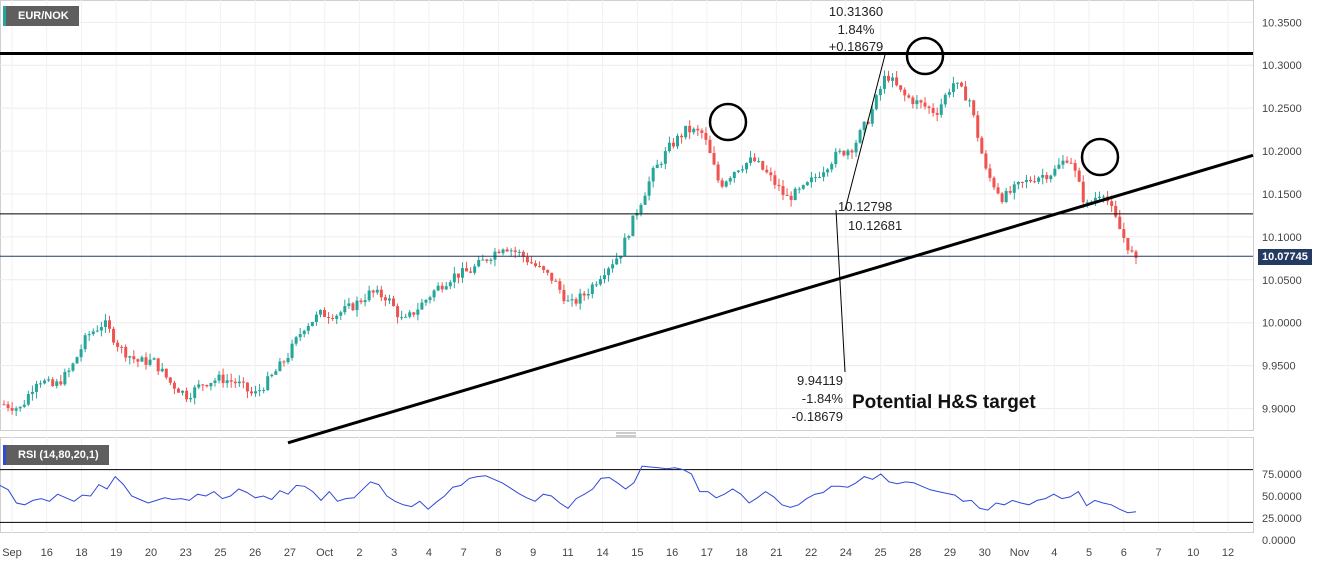  I want to click on pattern-circle, so click(1100, 157).